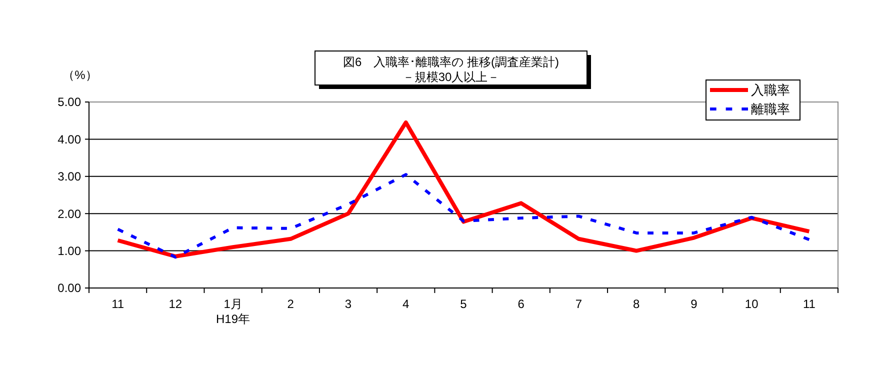 The width and height of the screenshot is (891, 371). What do you see at coordinates (70, 177) in the screenshot?
I see `y-tick-label: 3.00` at bounding box center [70, 177].